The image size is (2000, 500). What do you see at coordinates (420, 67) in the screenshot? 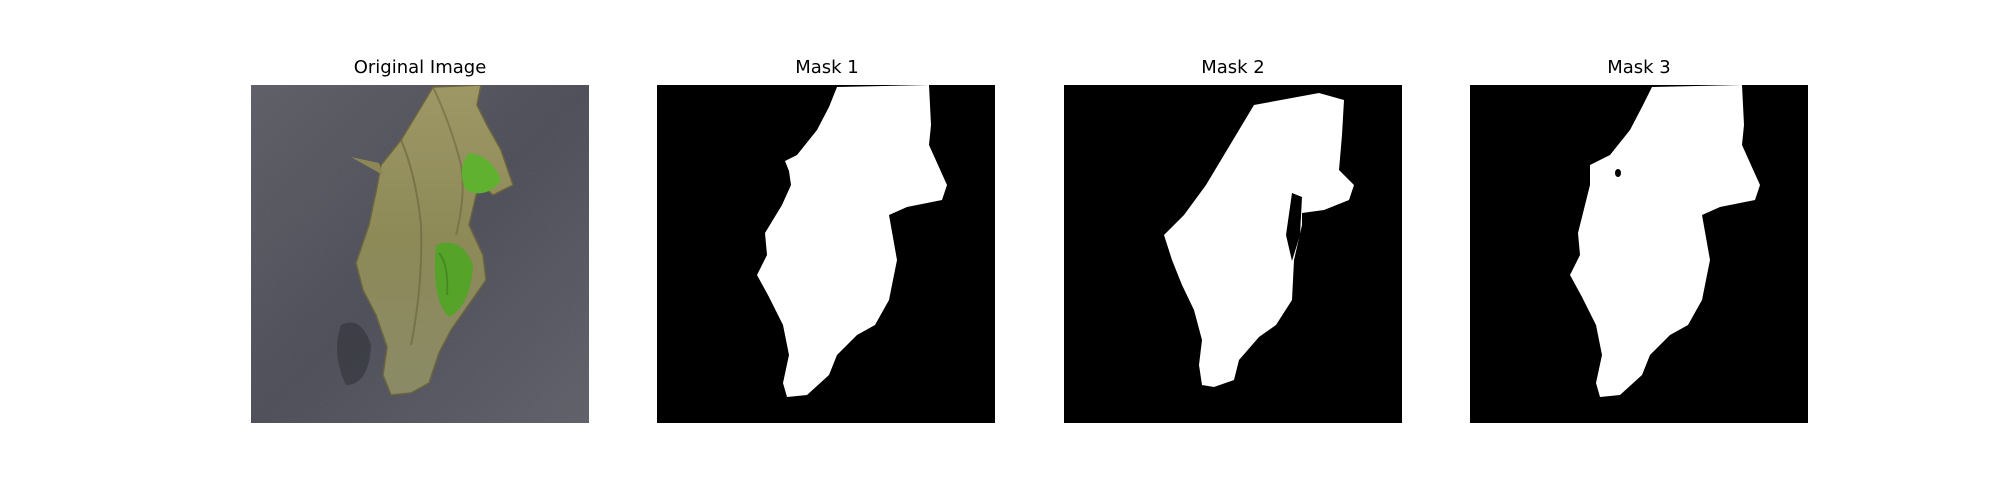
I see `panel-title-original-image: Original Image` at bounding box center [420, 67].